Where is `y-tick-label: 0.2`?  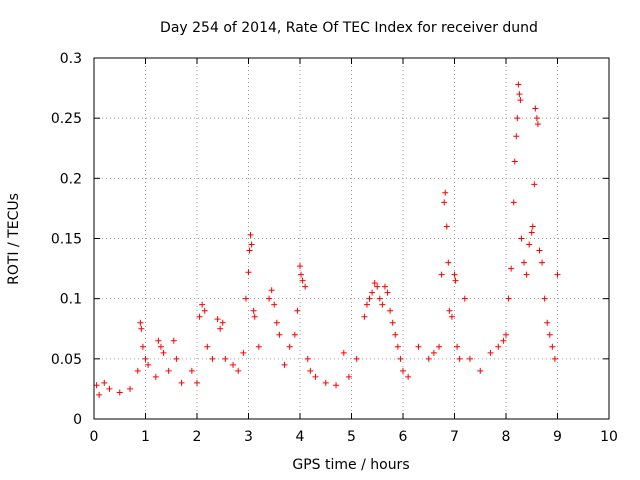 y-tick-label: 0.2 is located at coordinates (71, 179).